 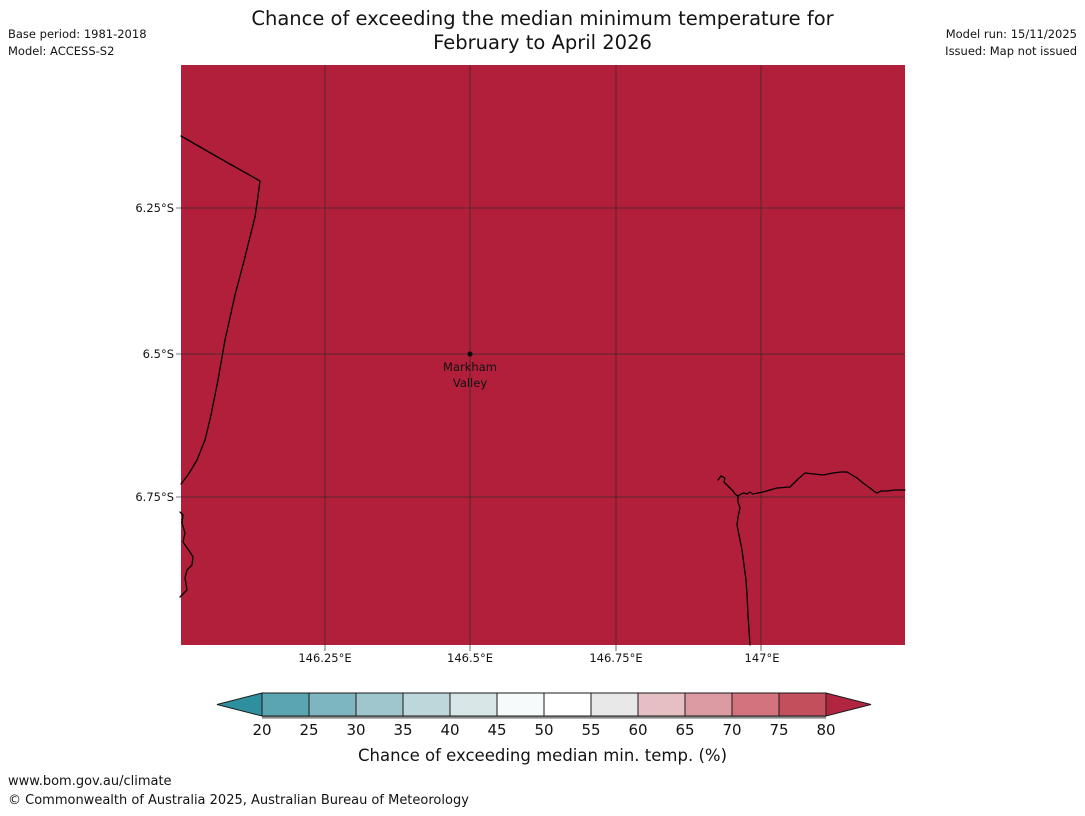 What do you see at coordinates (355, 730) in the screenshot?
I see `colorbar-tick: 30` at bounding box center [355, 730].